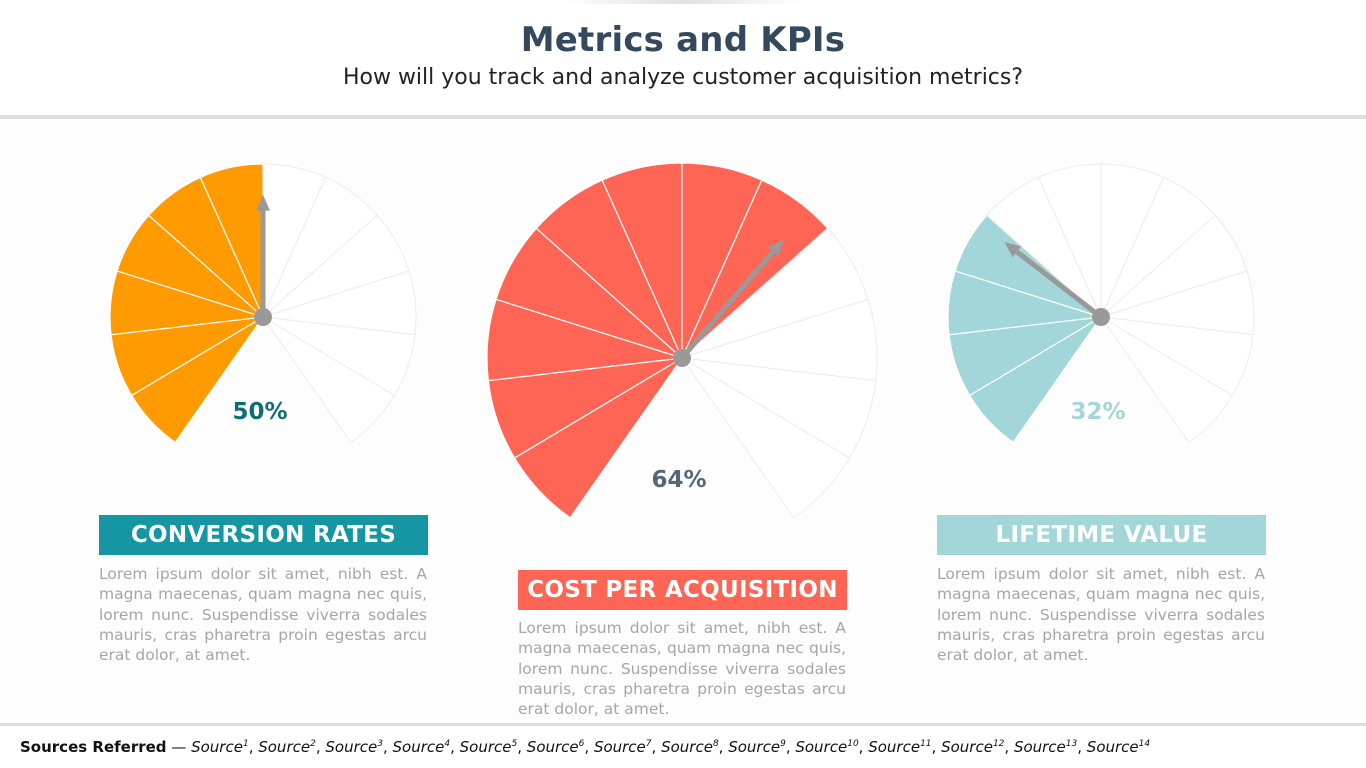 The width and height of the screenshot is (1366, 768). What do you see at coordinates (263, 535) in the screenshot?
I see `conversion-rates-label: CONVERSION RATES` at bounding box center [263, 535].